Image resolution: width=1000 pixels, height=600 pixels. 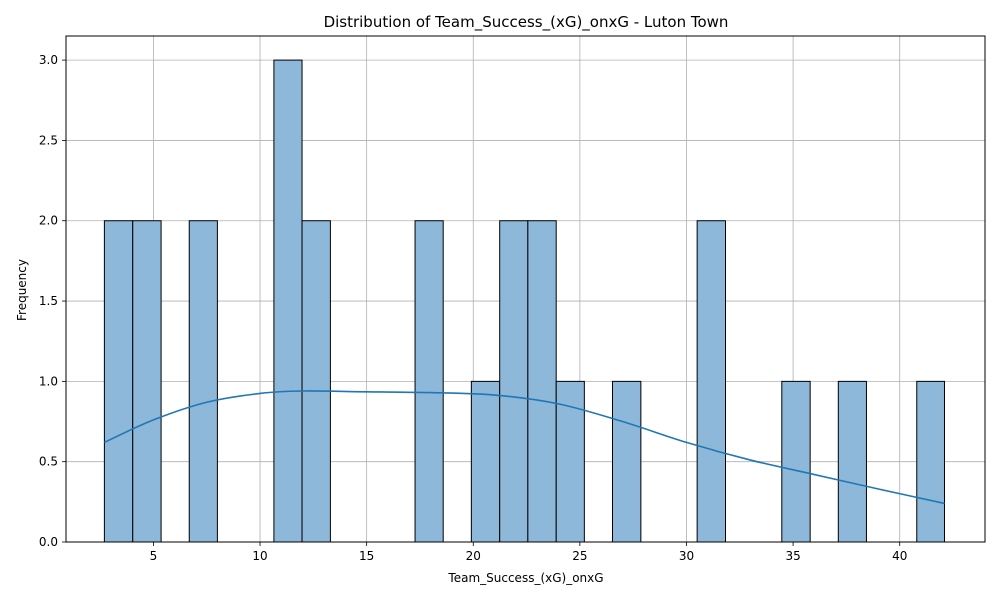 What do you see at coordinates (22, 290) in the screenshot?
I see `y-axis-label: Frequency` at bounding box center [22, 290].